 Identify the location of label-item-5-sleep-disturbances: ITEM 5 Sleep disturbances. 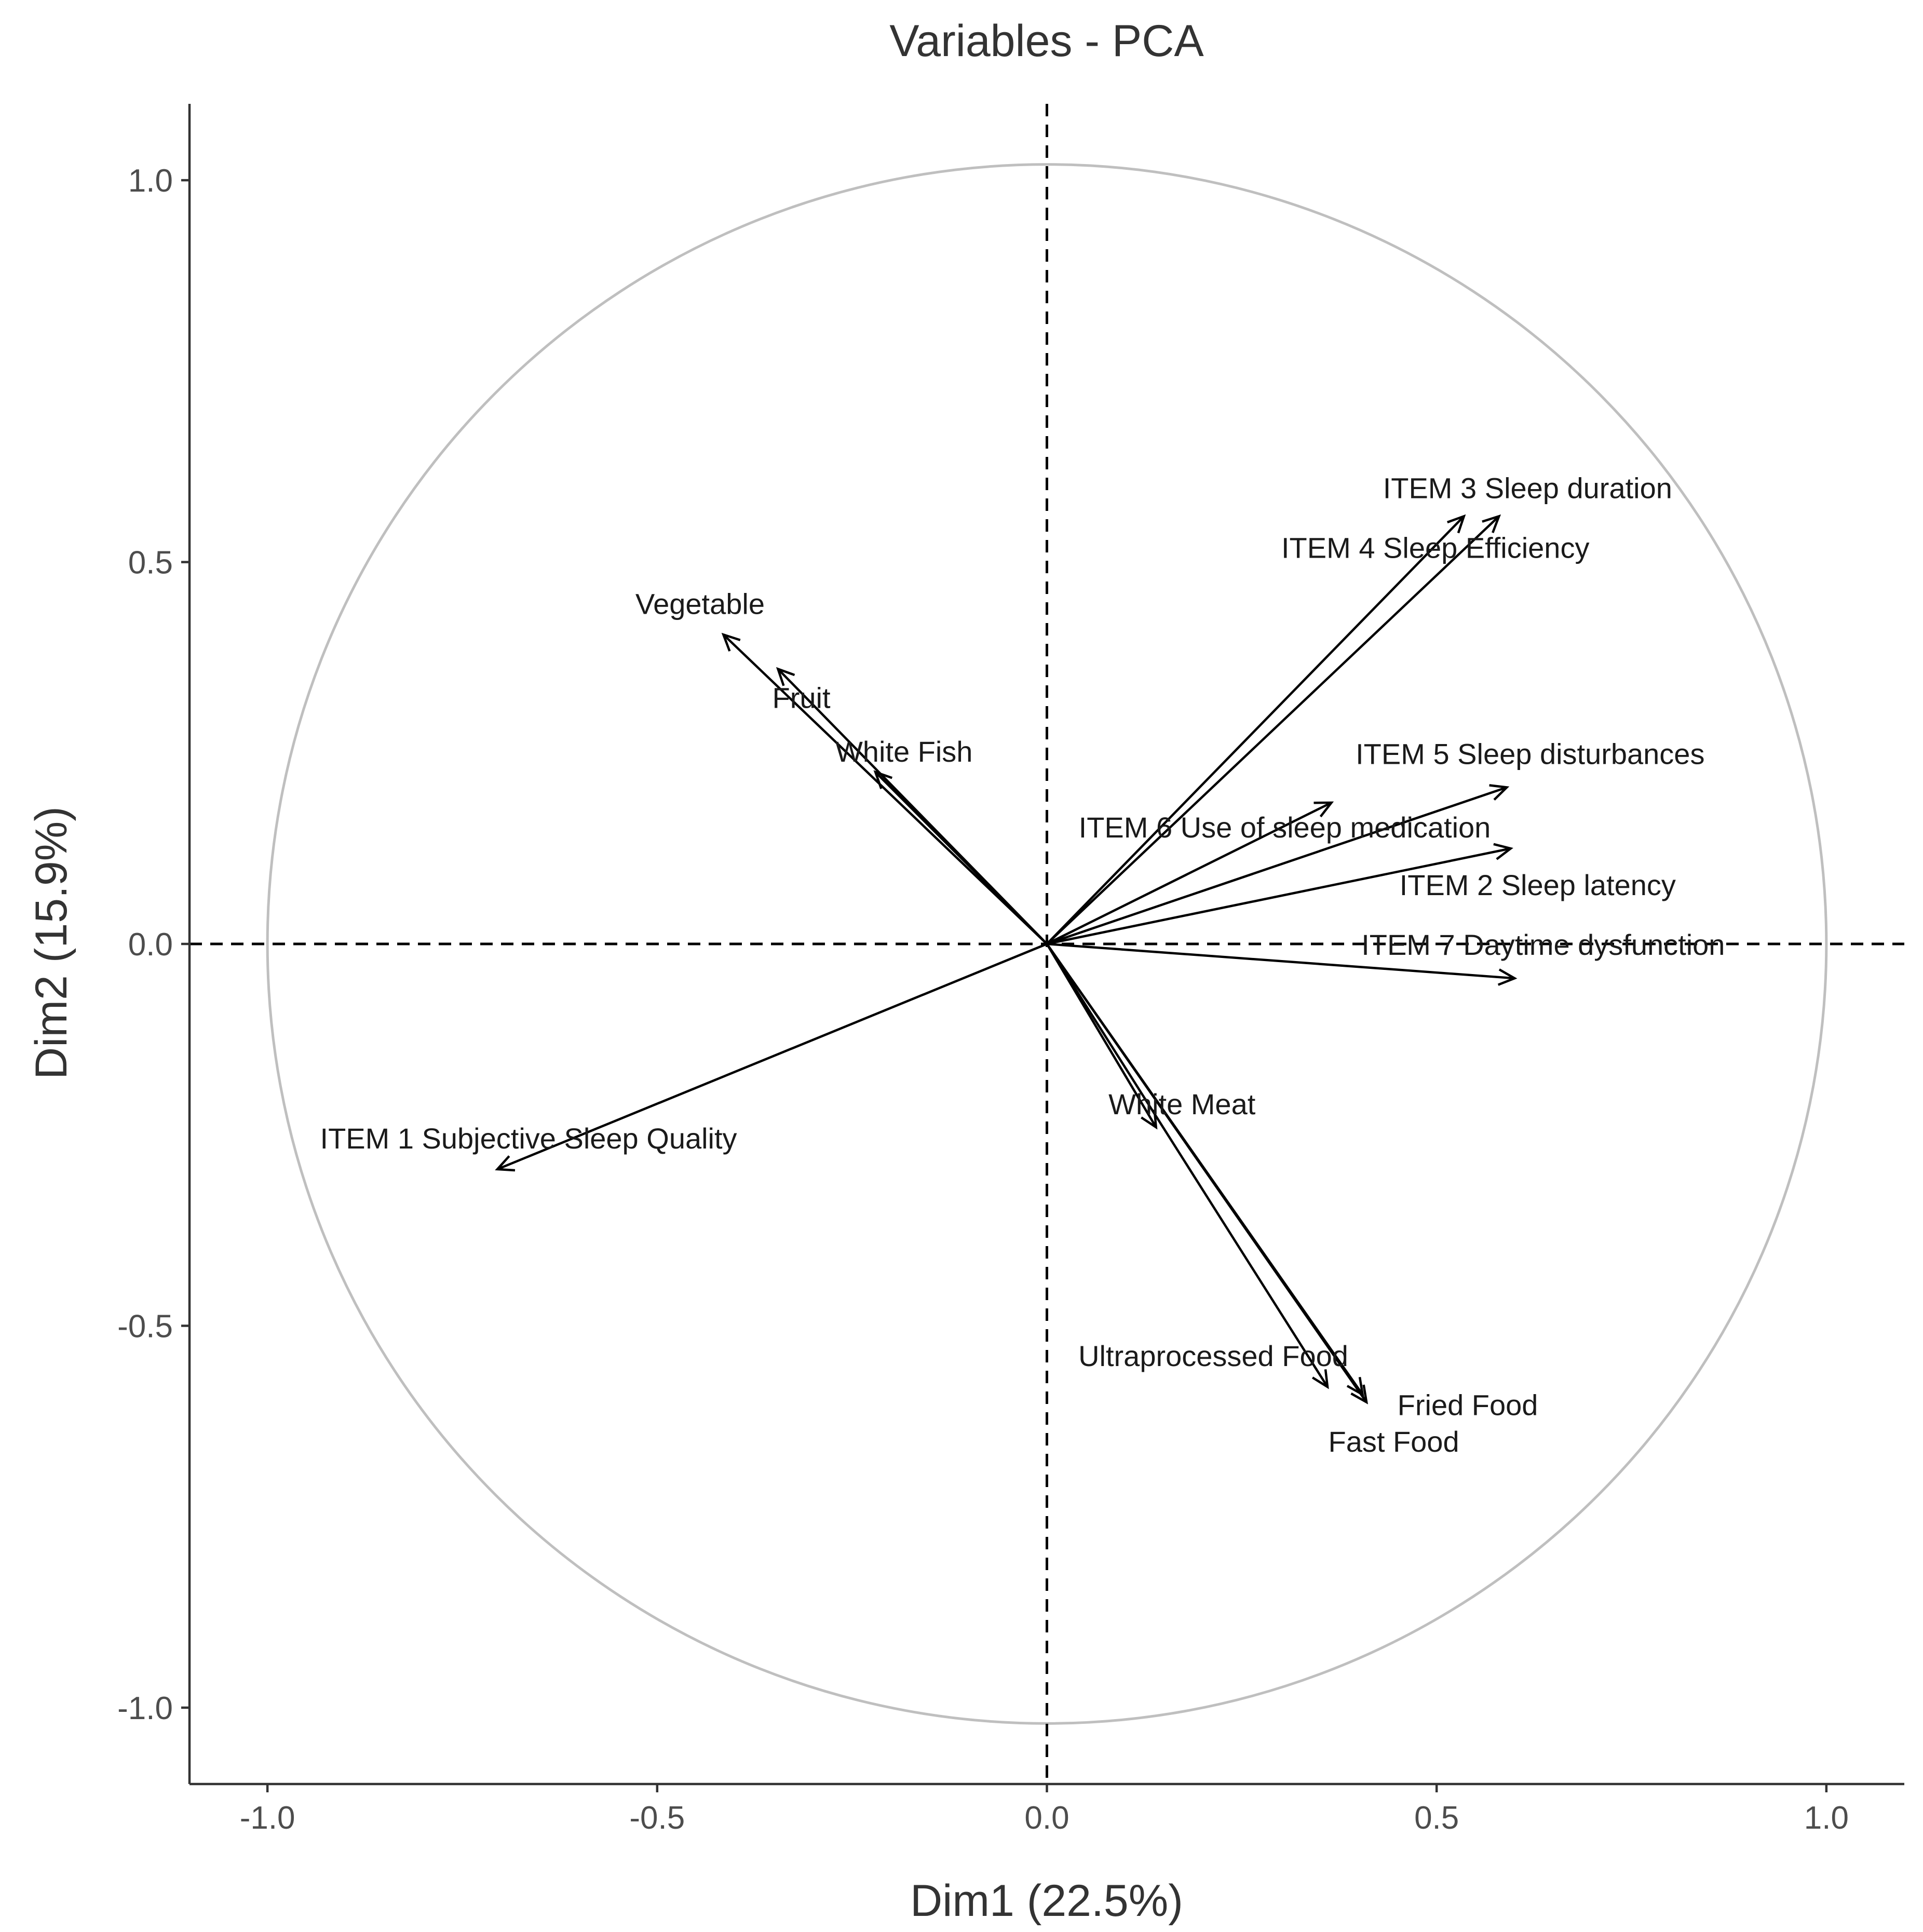
(1530, 753).